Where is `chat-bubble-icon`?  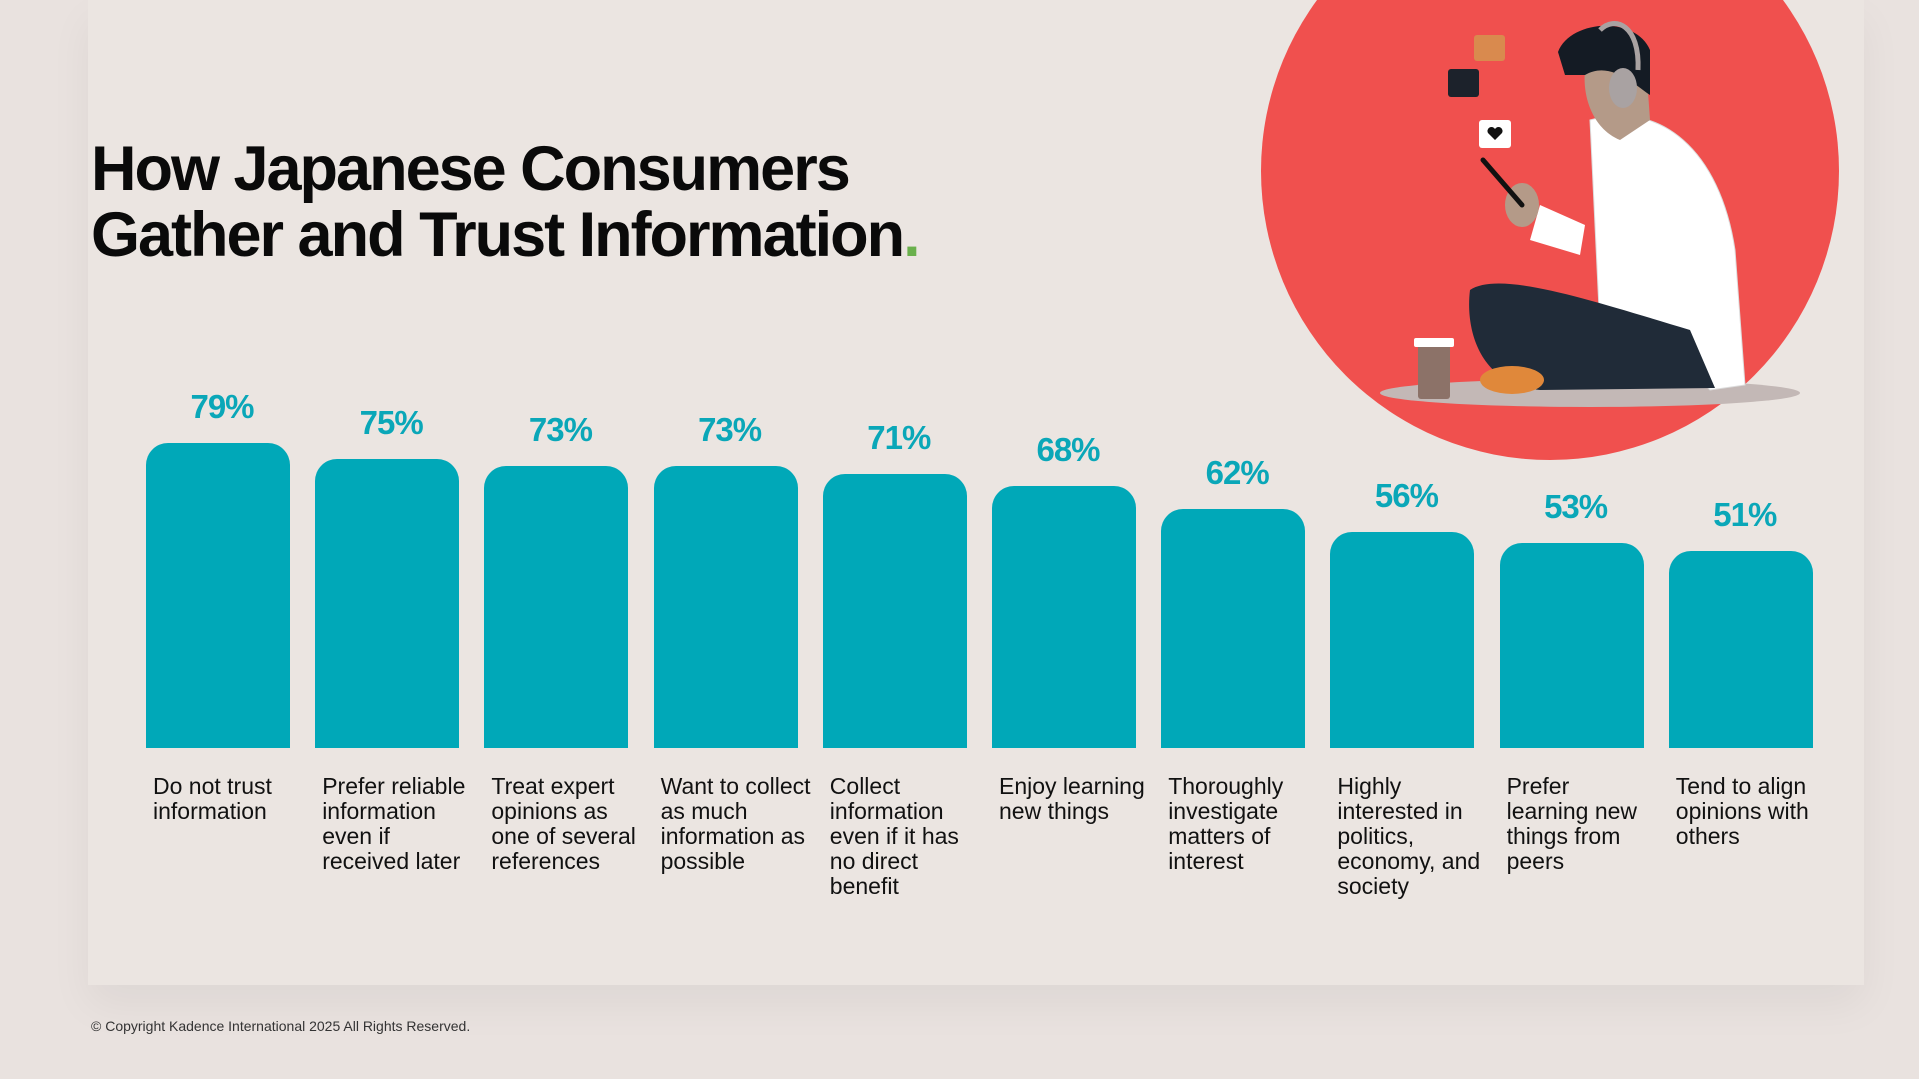
chat-bubble-icon is located at coordinates (1463, 83).